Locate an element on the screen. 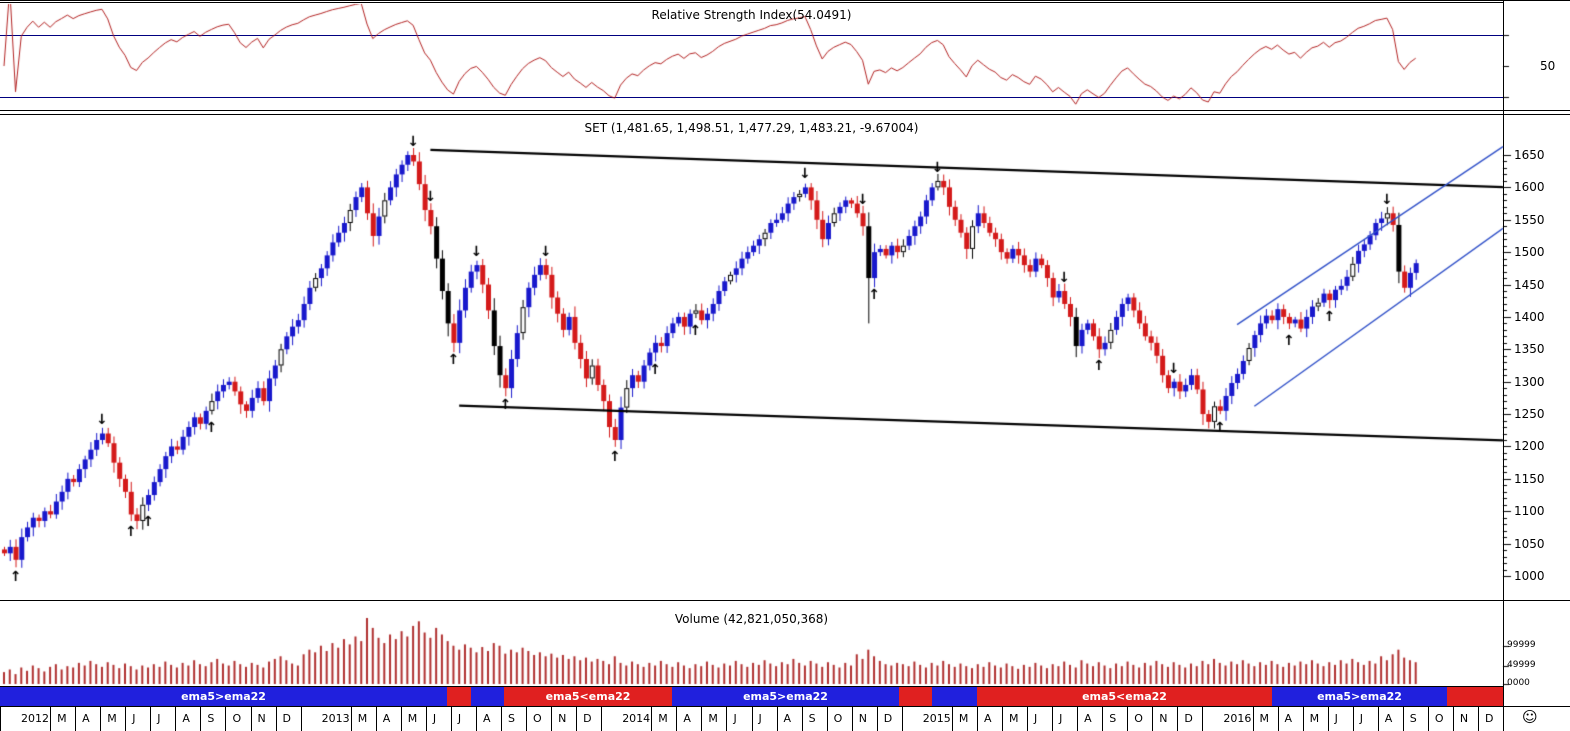  volume-tick-label: 0000 is located at coordinates (1518, 683).